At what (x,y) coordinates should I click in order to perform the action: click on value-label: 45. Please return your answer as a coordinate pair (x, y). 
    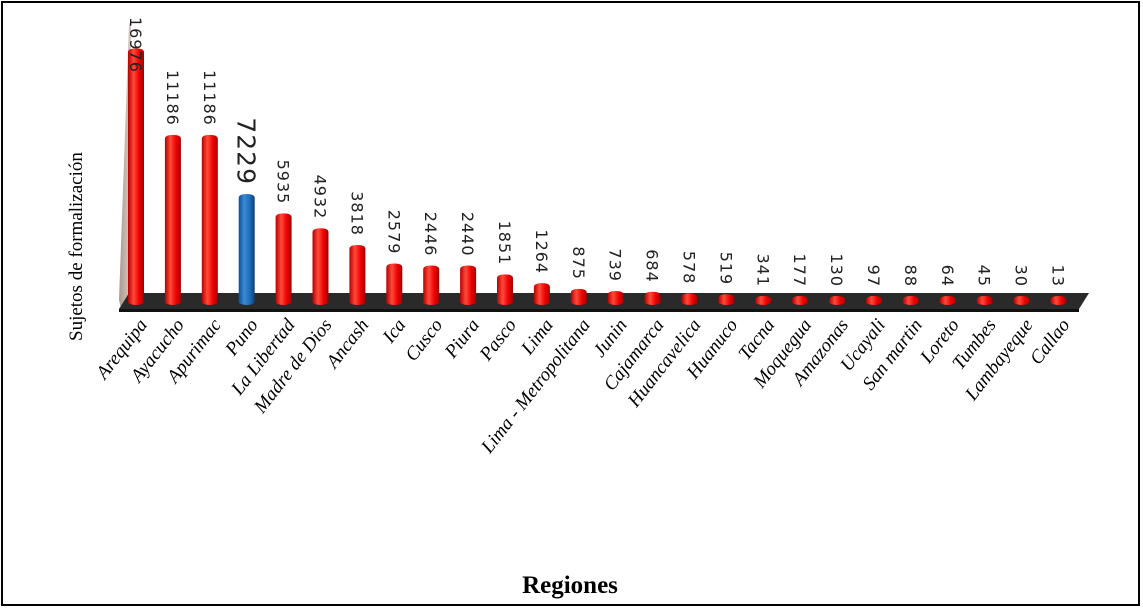
    Looking at the image, I should click on (984, 276).